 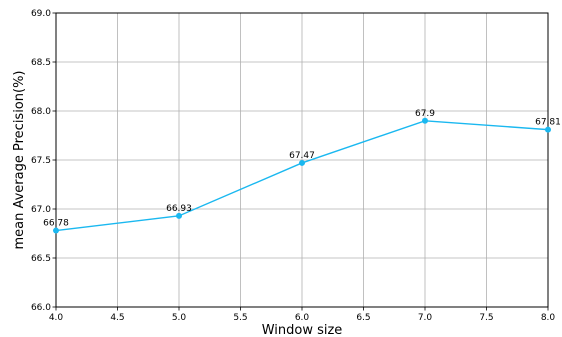 What do you see at coordinates (363, 318) in the screenshot?
I see `x-tick-label: 6.5` at bounding box center [363, 318].